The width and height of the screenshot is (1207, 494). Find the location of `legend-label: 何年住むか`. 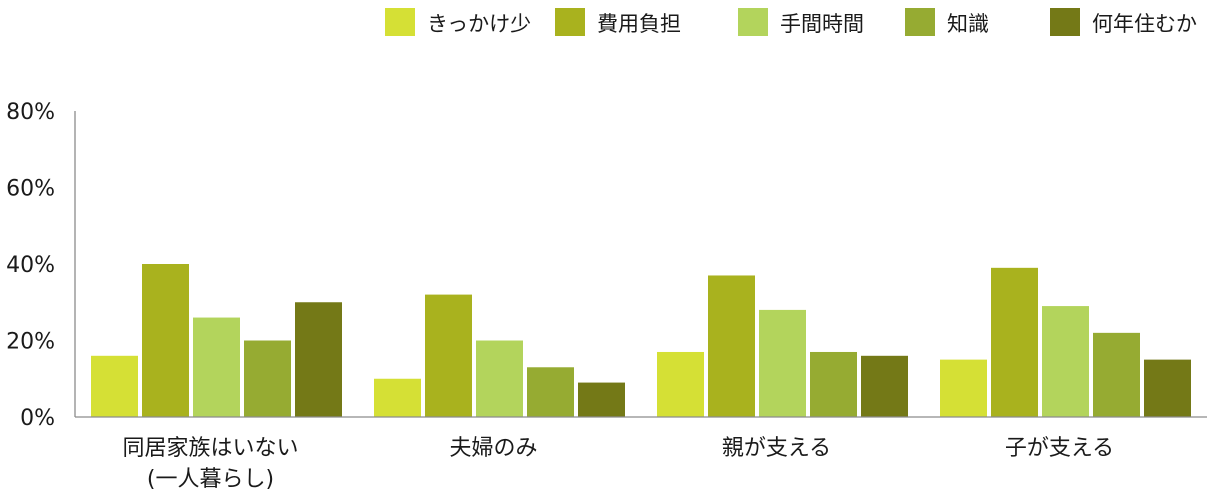

legend-label: 何年住むか is located at coordinates (1144, 24).